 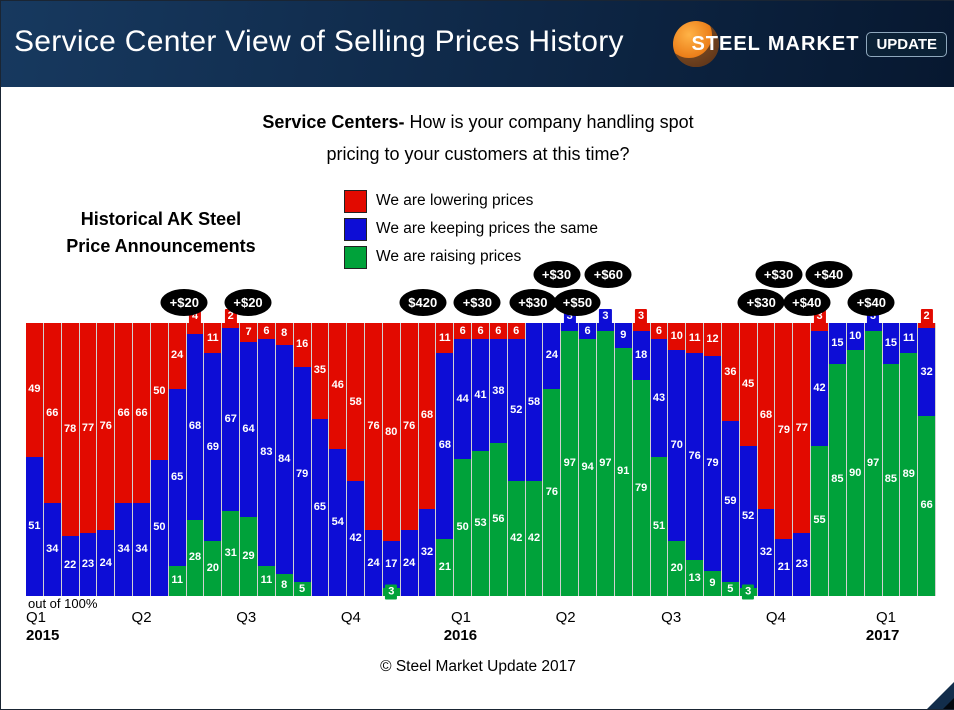 What do you see at coordinates (784, 567) in the screenshot?
I see `bar-segment-keeping: 21` at bounding box center [784, 567].